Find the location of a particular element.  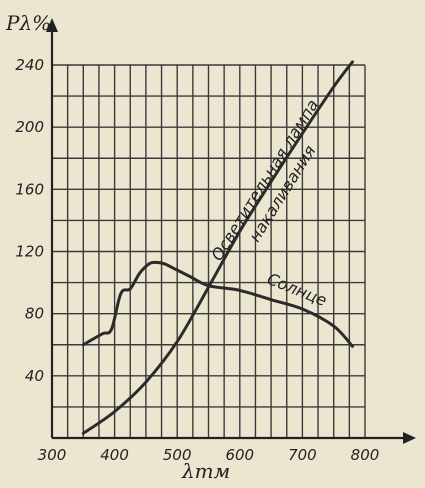

y-tick-label: 160 is located at coordinates (29, 189).